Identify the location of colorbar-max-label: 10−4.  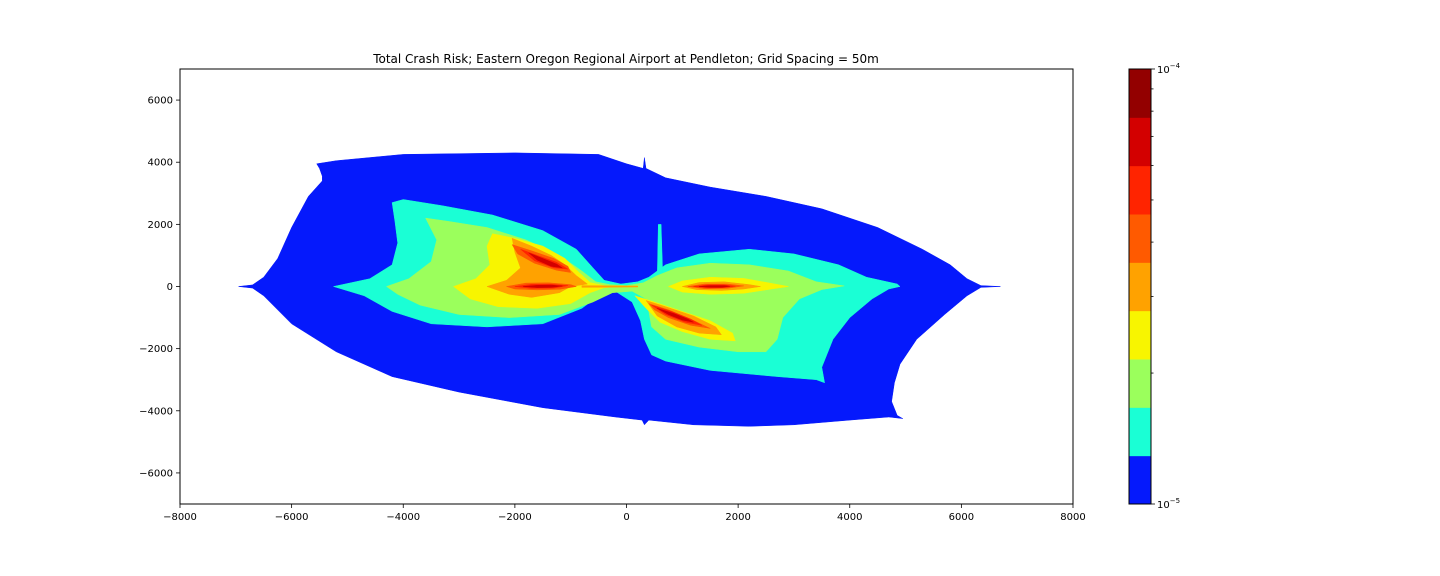
(1169, 69).